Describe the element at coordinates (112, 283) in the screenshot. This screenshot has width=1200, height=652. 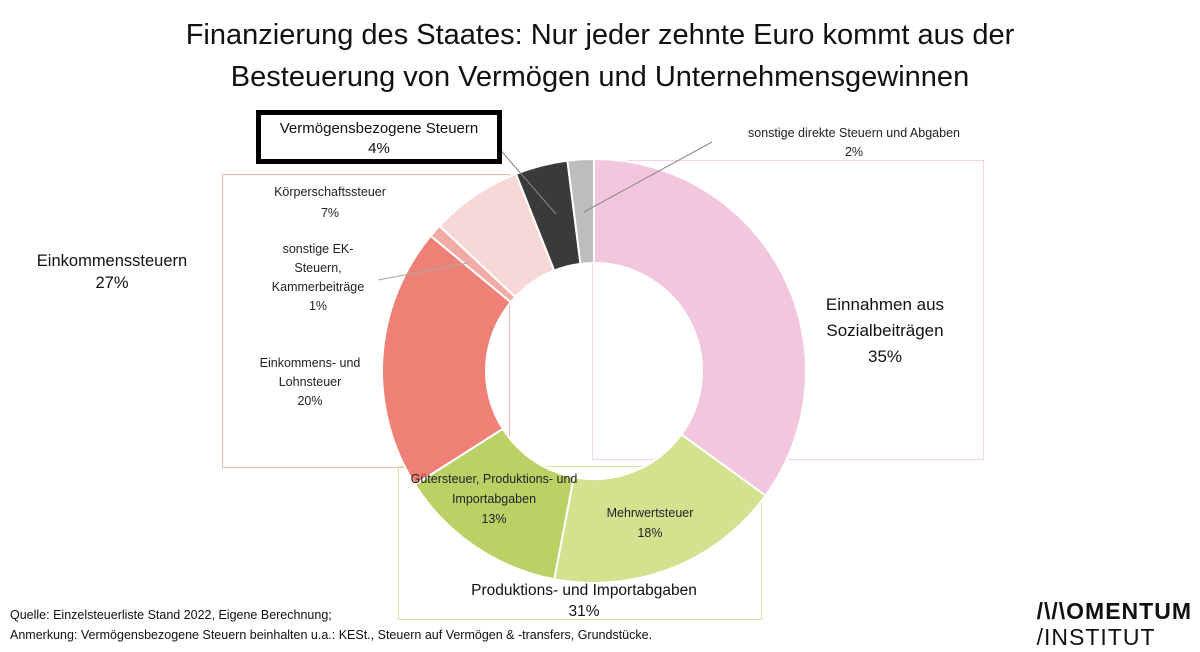
I see `label-group-ek-pct: 27%` at that location.